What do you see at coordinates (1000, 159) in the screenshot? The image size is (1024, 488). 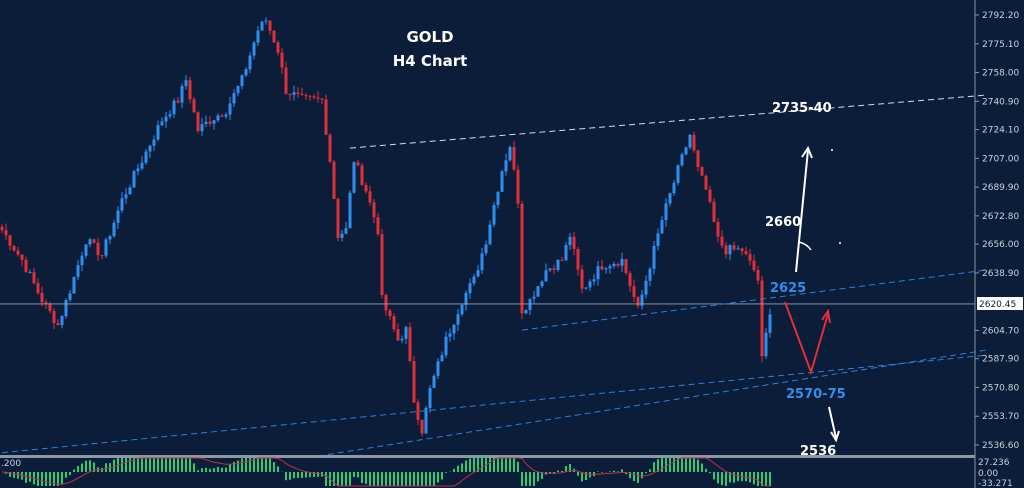 I see `y-tick-label: 2707.00` at bounding box center [1000, 159].